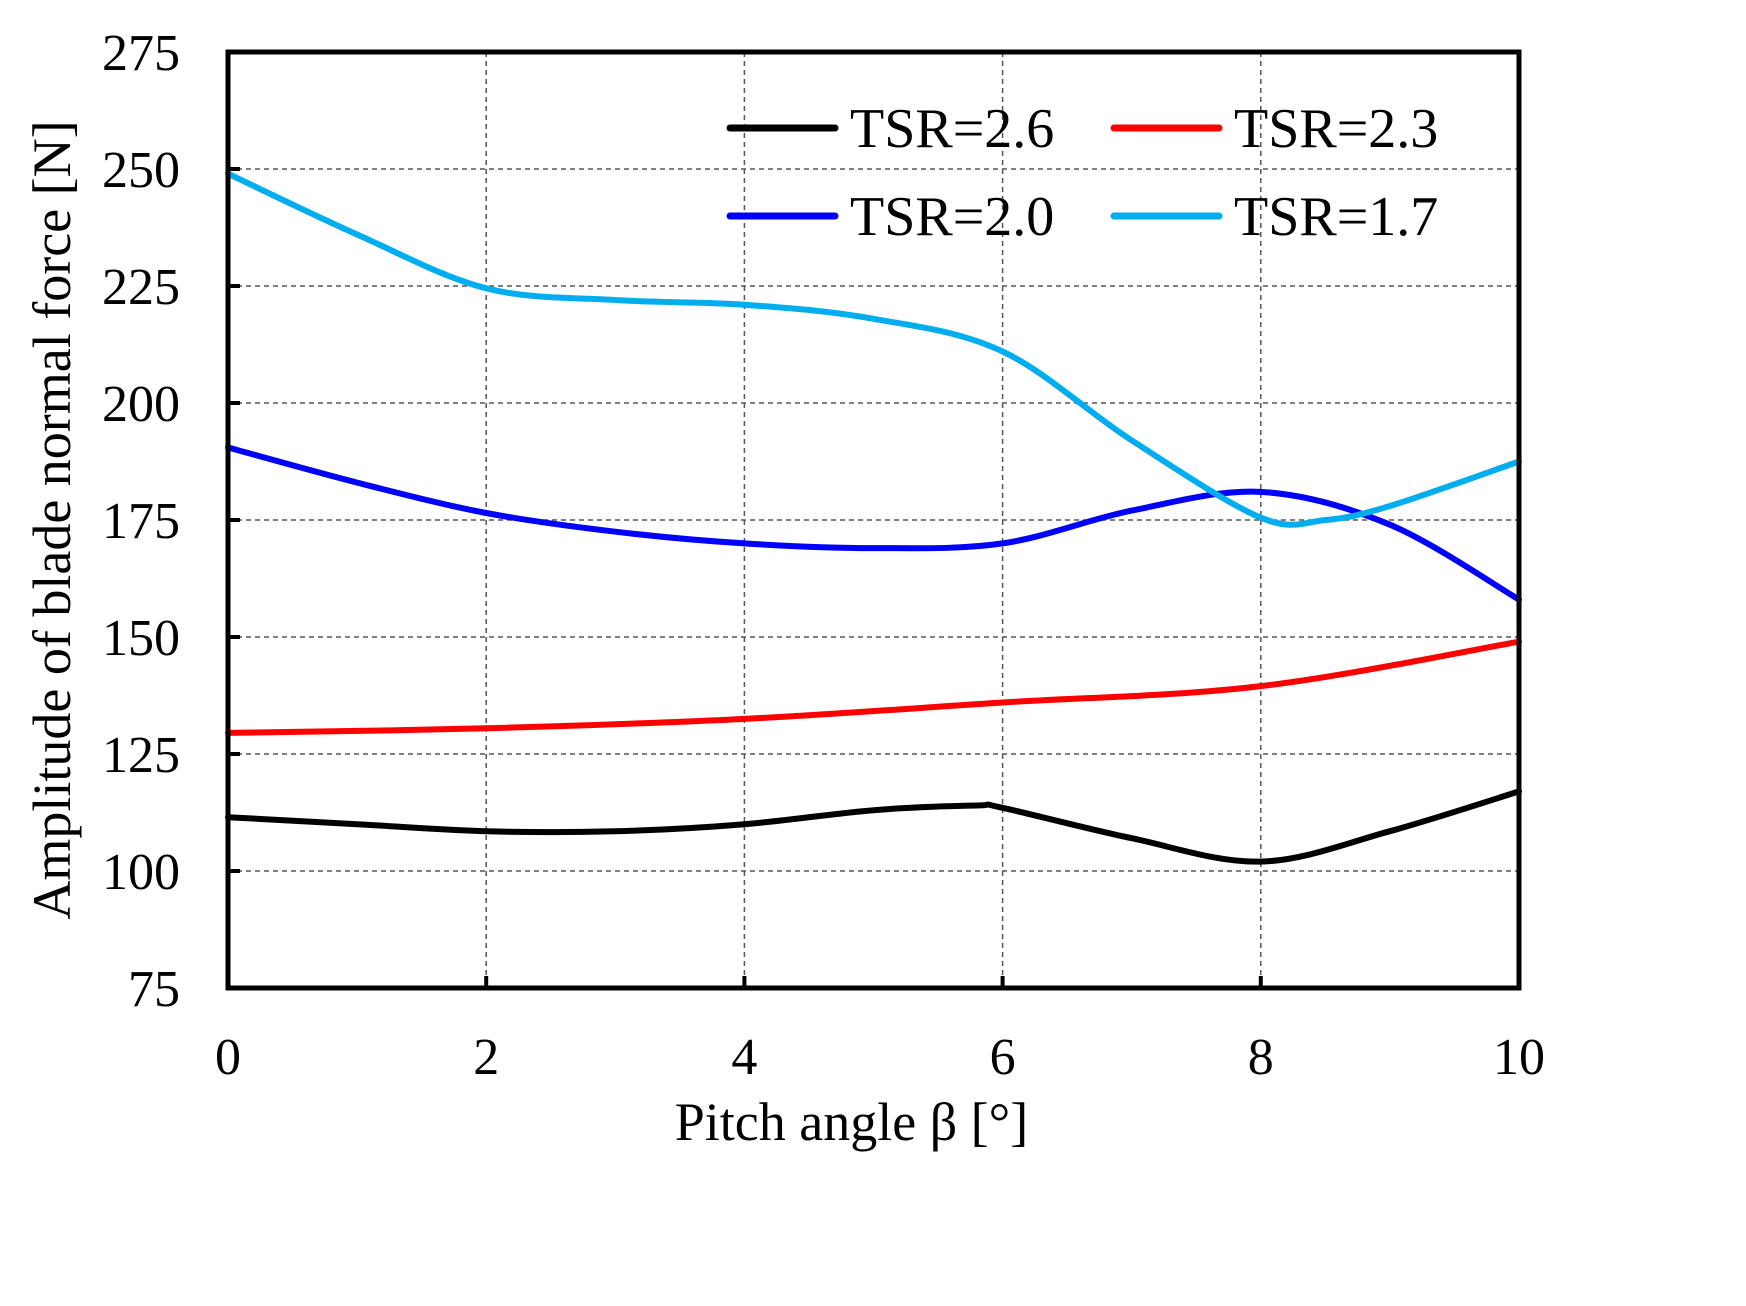  I want to click on y-tick-label: 225, so click(141, 287).